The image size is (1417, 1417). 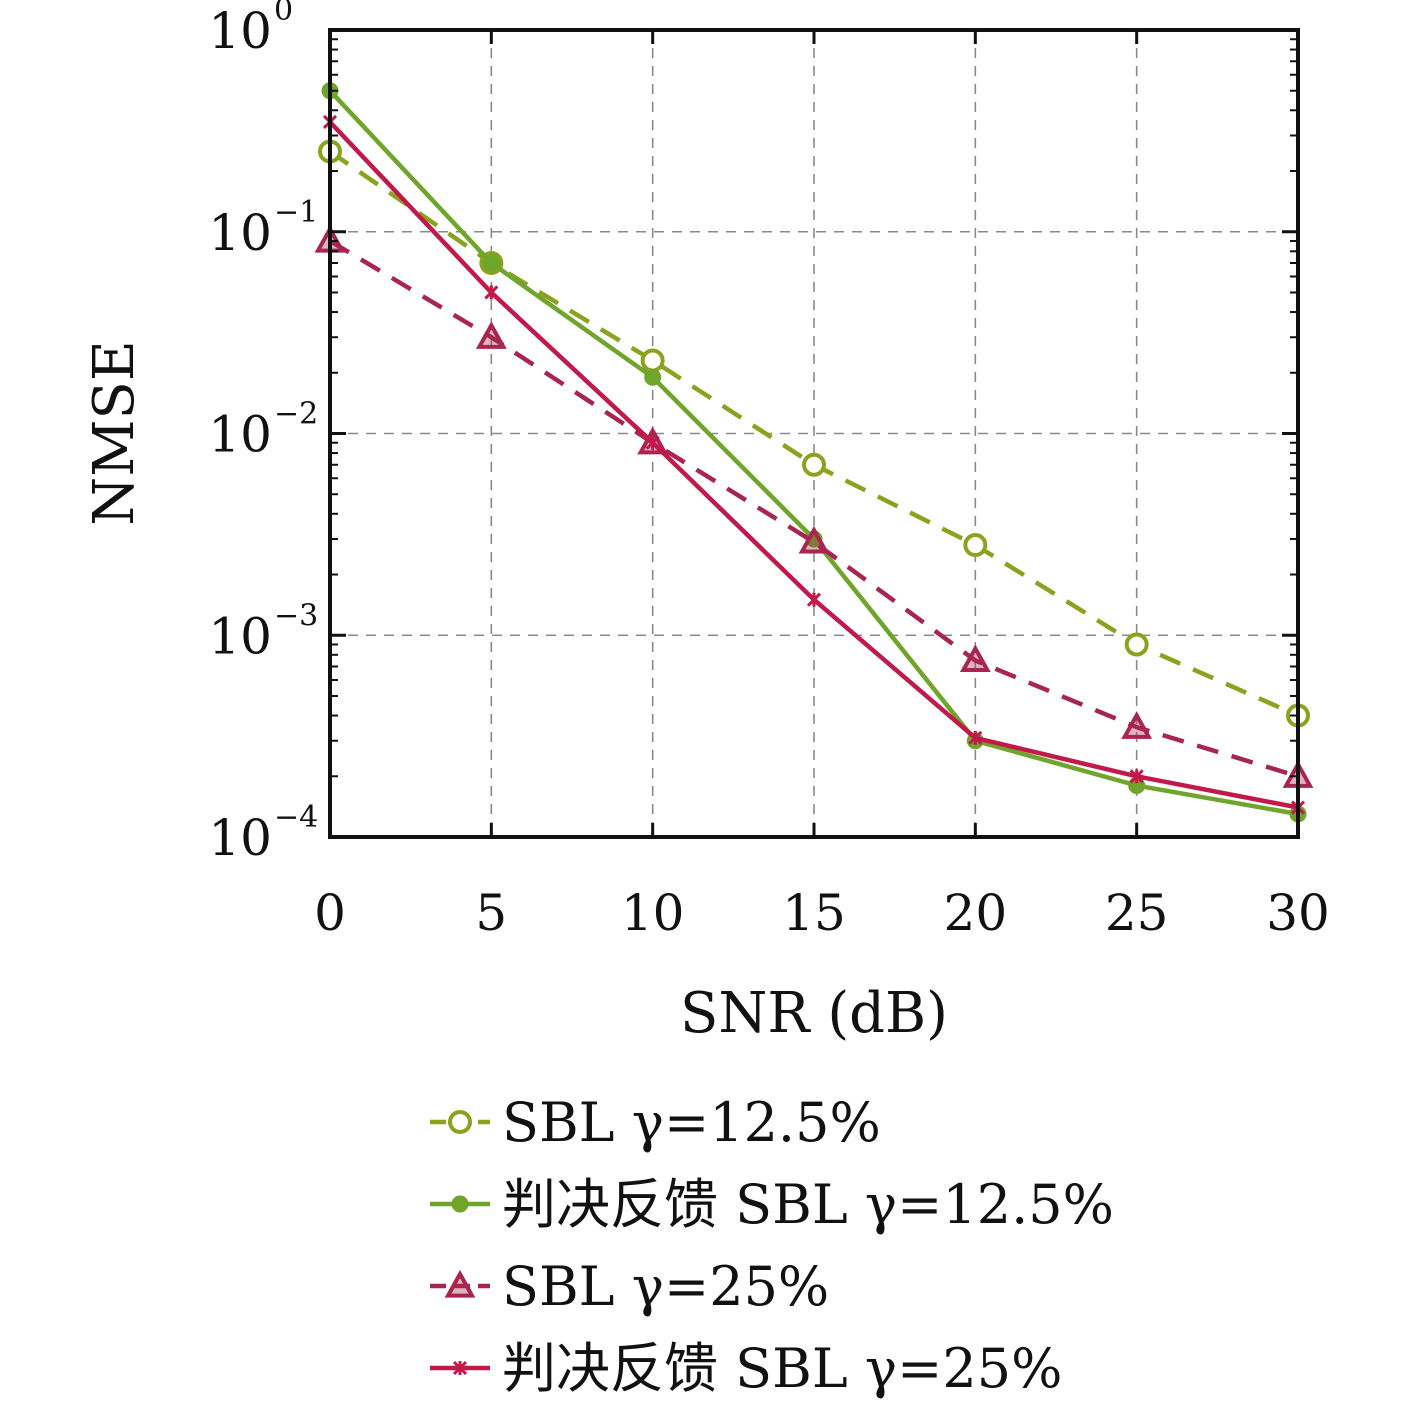 What do you see at coordinates (283, 14) in the screenshot?
I see `y-tick-exponent: 0` at bounding box center [283, 14].